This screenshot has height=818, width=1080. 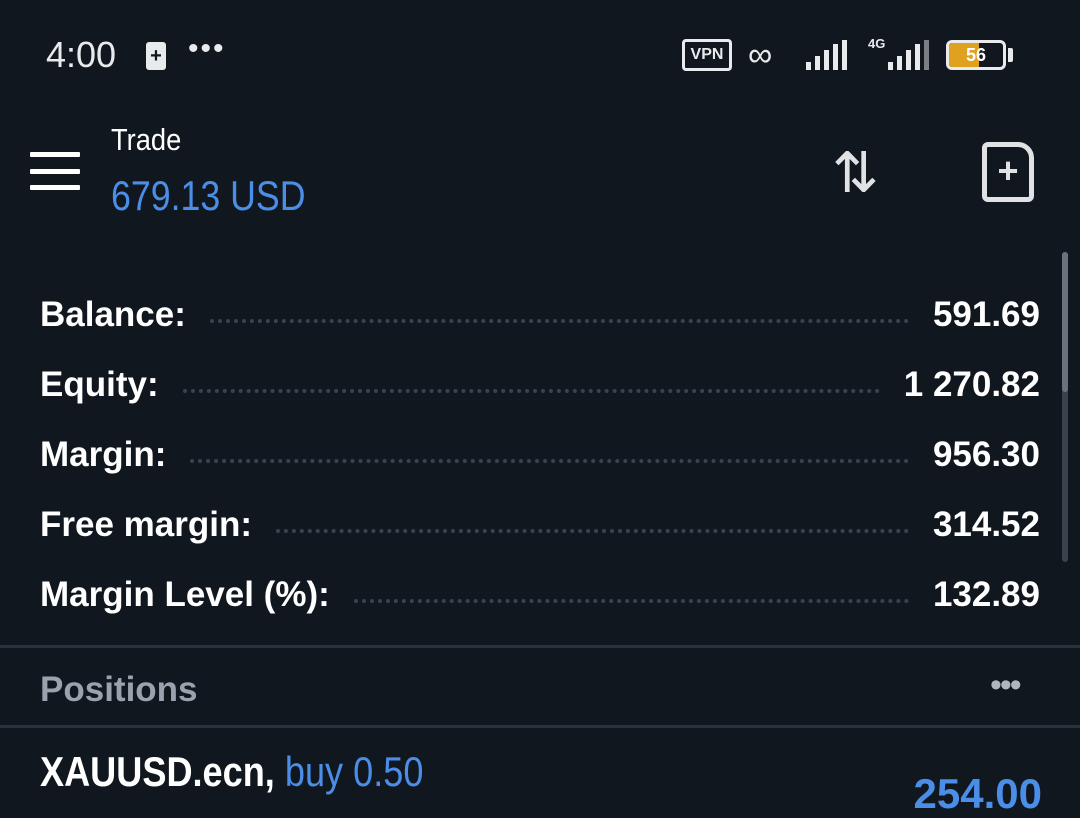 I want to click on status-bar: 4:00 + ••• VPN ∞ 4G 56, so click(x=540, y=55).